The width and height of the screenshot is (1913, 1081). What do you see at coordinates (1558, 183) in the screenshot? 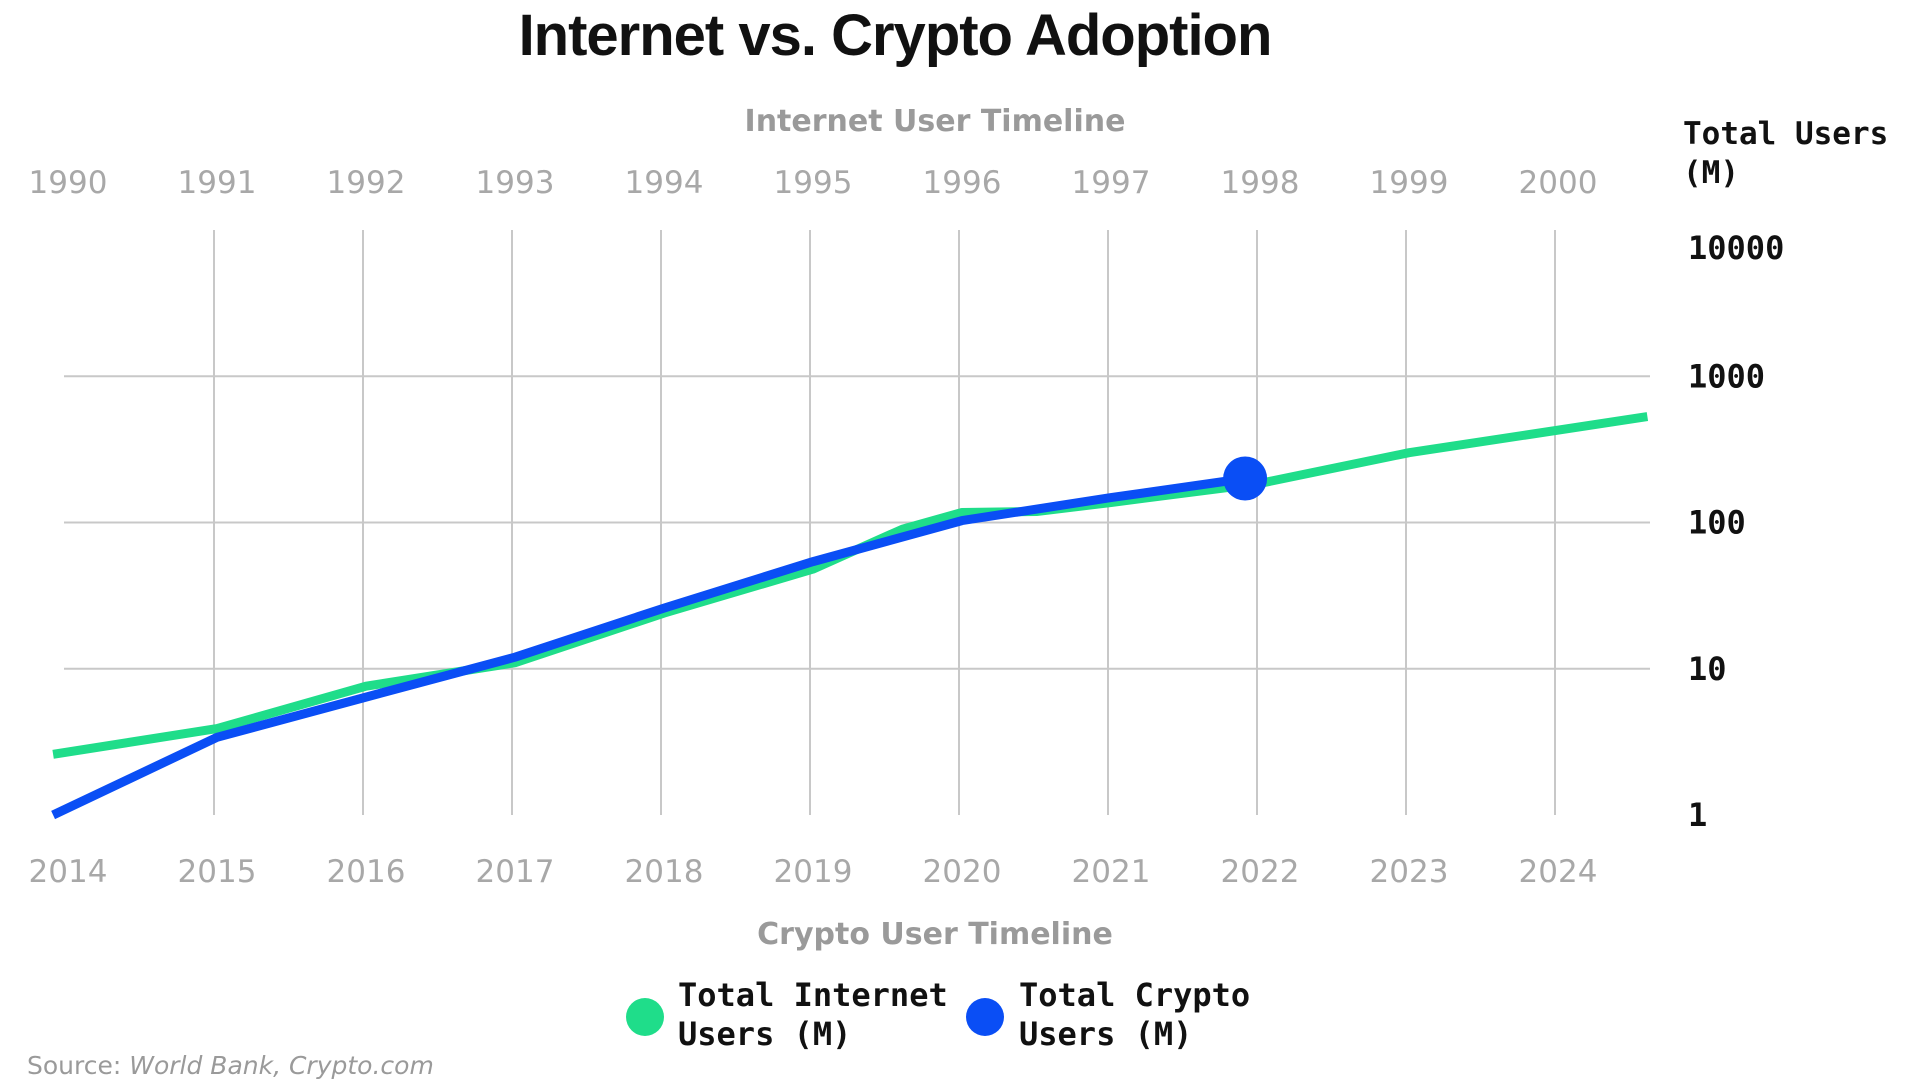
I see `top-tick-label: 2000` at bounding box center [1558, 183].